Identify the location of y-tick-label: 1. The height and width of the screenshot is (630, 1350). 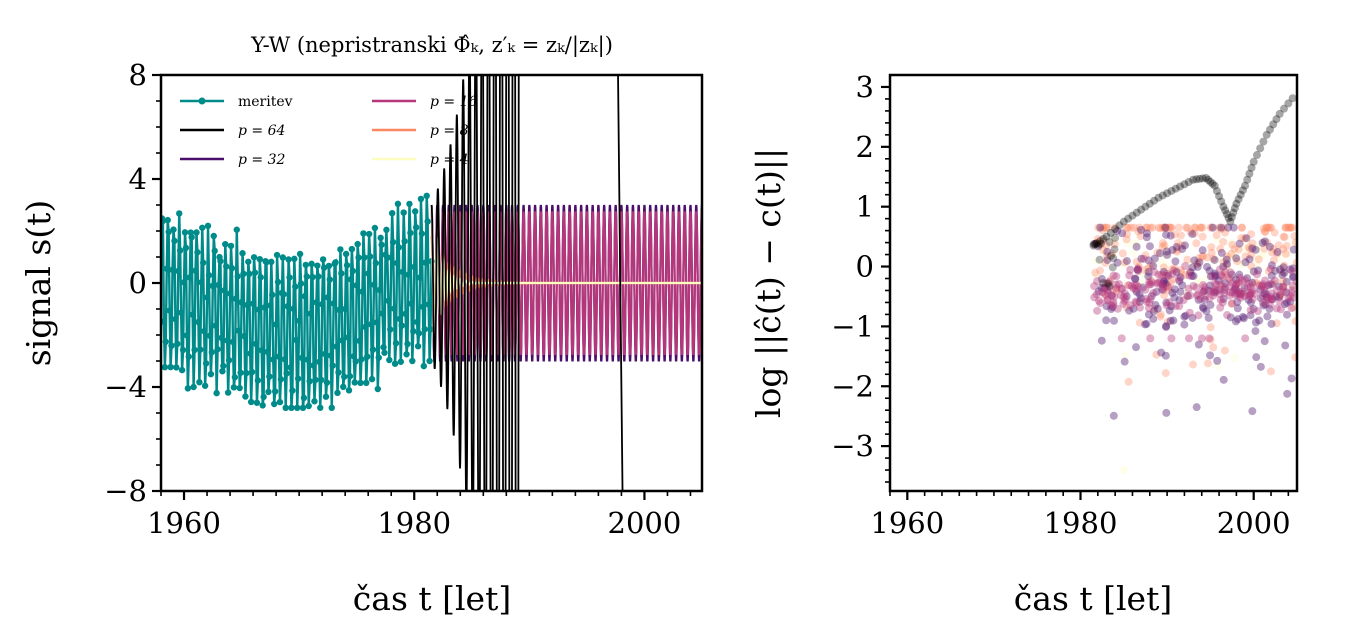
(865, 207).